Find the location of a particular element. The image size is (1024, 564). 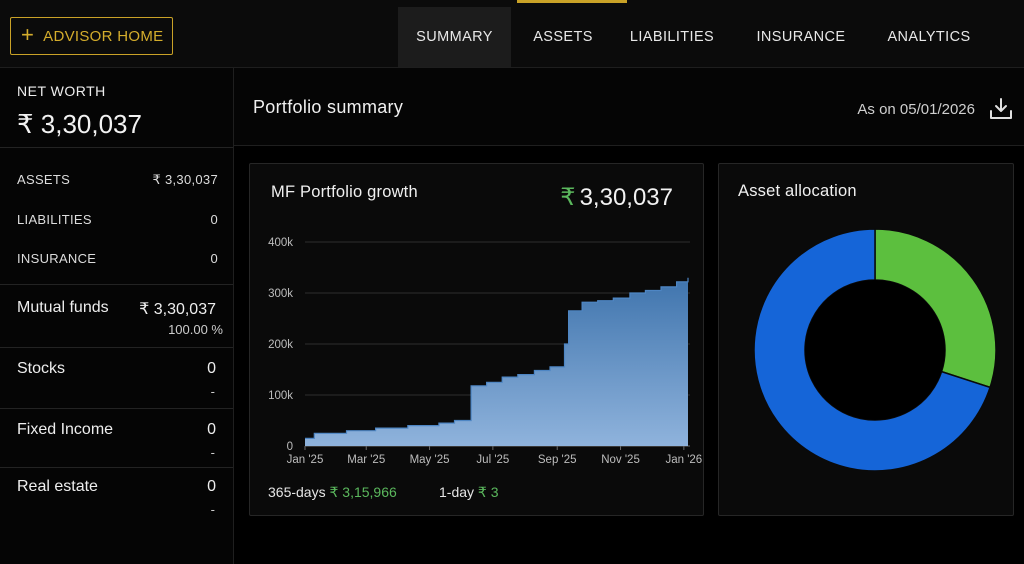

x-tick-label: Mar '25 is located at coordinates (366, 460).